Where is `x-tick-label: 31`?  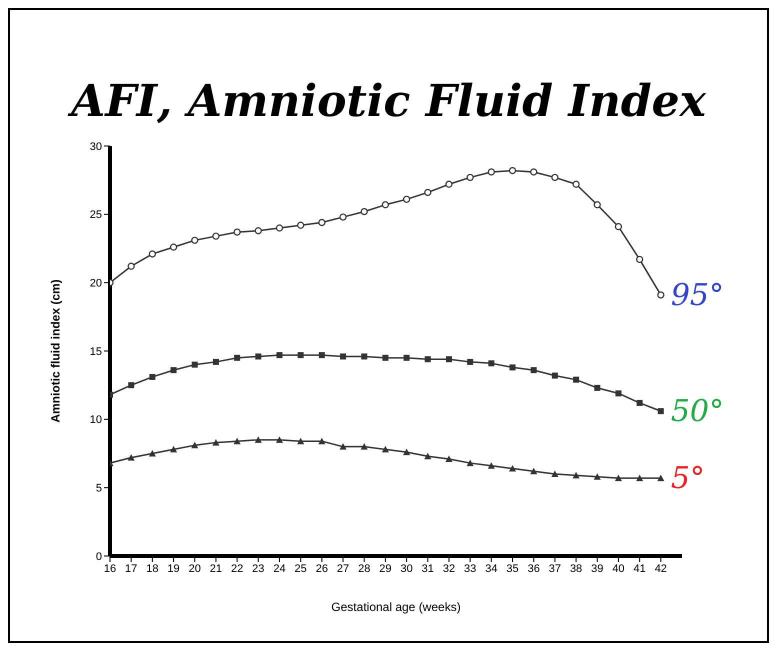
x-tick-label: 31 is located at coordinates (428, 568).